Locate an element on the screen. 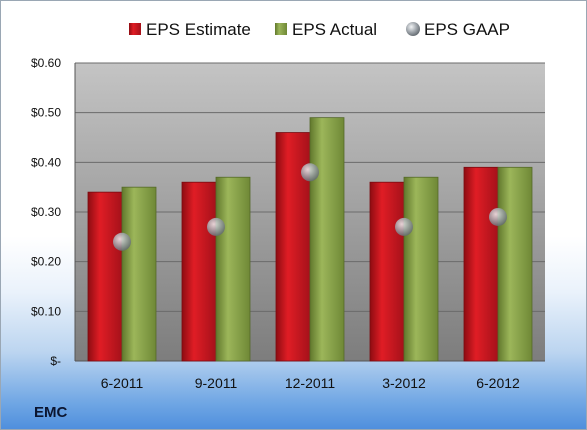  legend: EPS Estimate EPS Actual EPS GAAP is located at coordinates (319, 29).